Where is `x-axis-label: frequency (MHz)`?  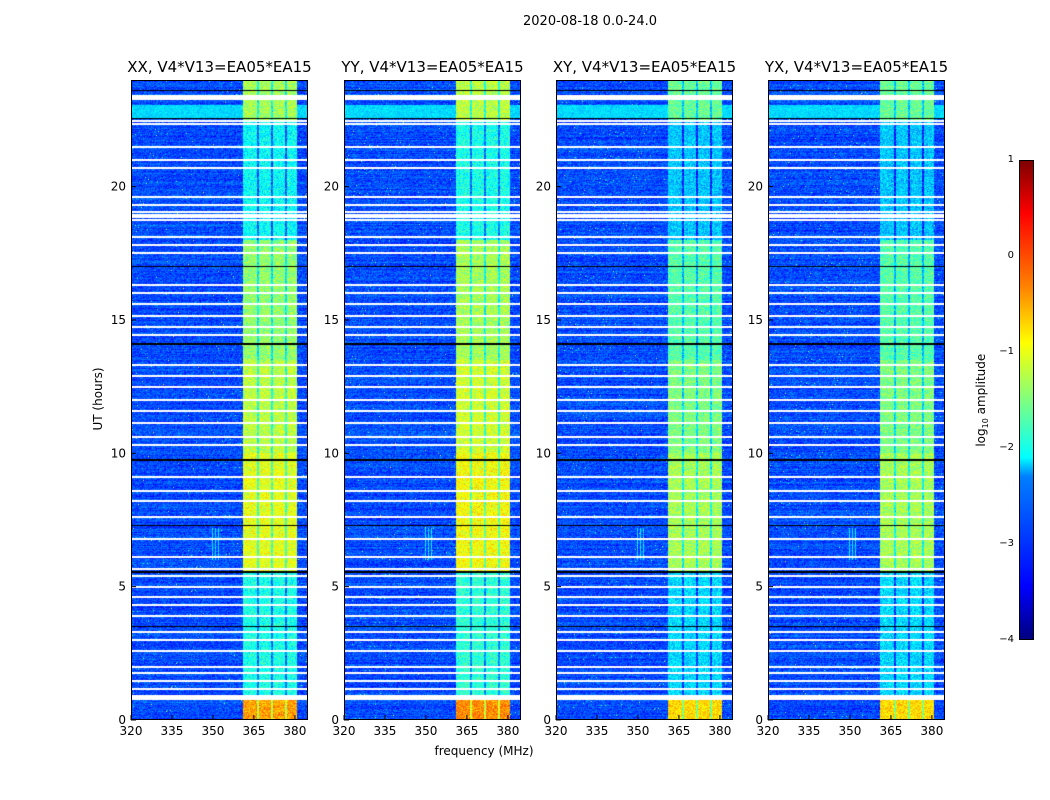 x-axis-label: frequency (MHz) is located at coordinates (484, 751).